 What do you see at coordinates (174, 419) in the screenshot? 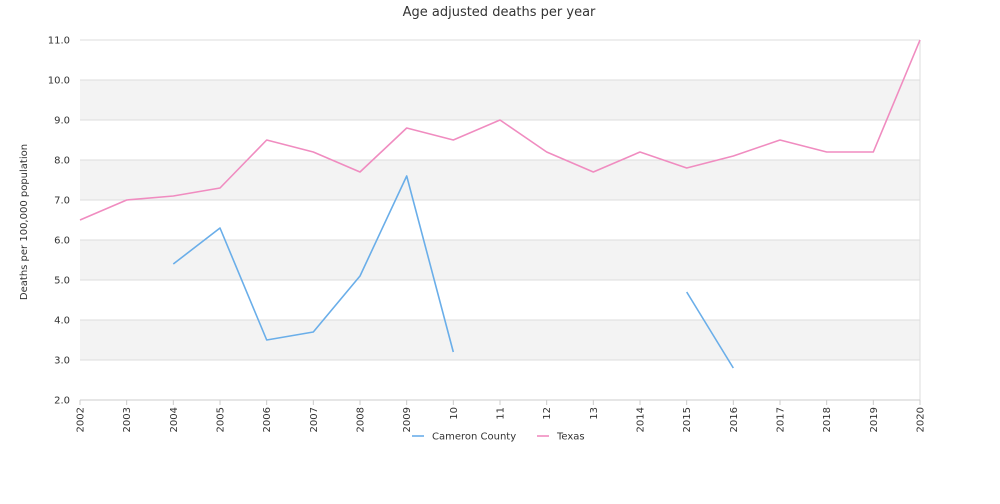
I see `x-tick-label: 2004` at bounding box center [174, 419].